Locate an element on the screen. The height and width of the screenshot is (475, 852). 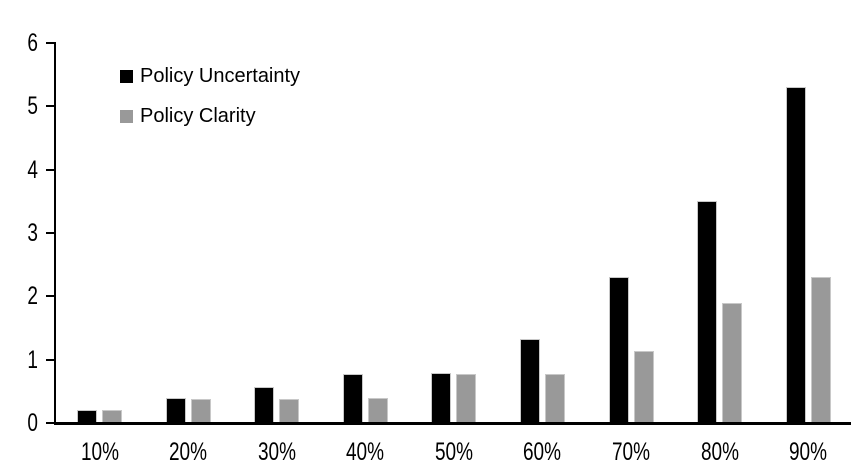
x-category-label: 90% is located at coordinates (808, 452).